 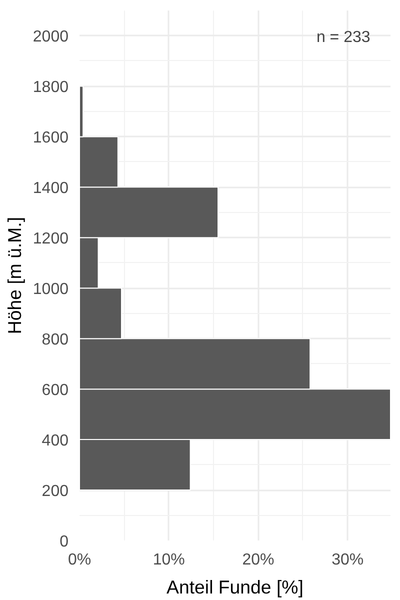 I want to click on x-tick-label: 30%, so click(x=348, y=560).